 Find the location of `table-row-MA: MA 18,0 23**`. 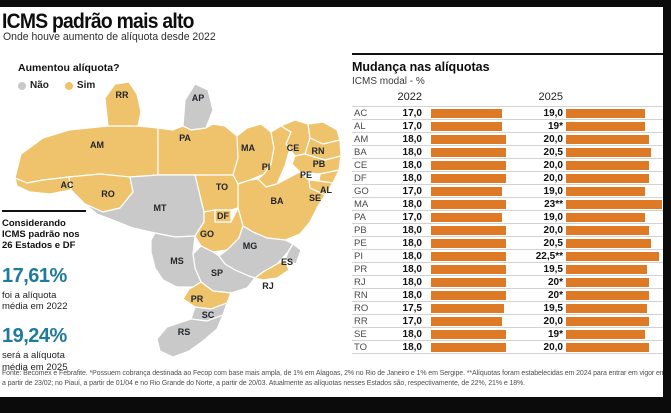

table-row-MA: MA 18,0 23** is located at coordinates (507, 204).